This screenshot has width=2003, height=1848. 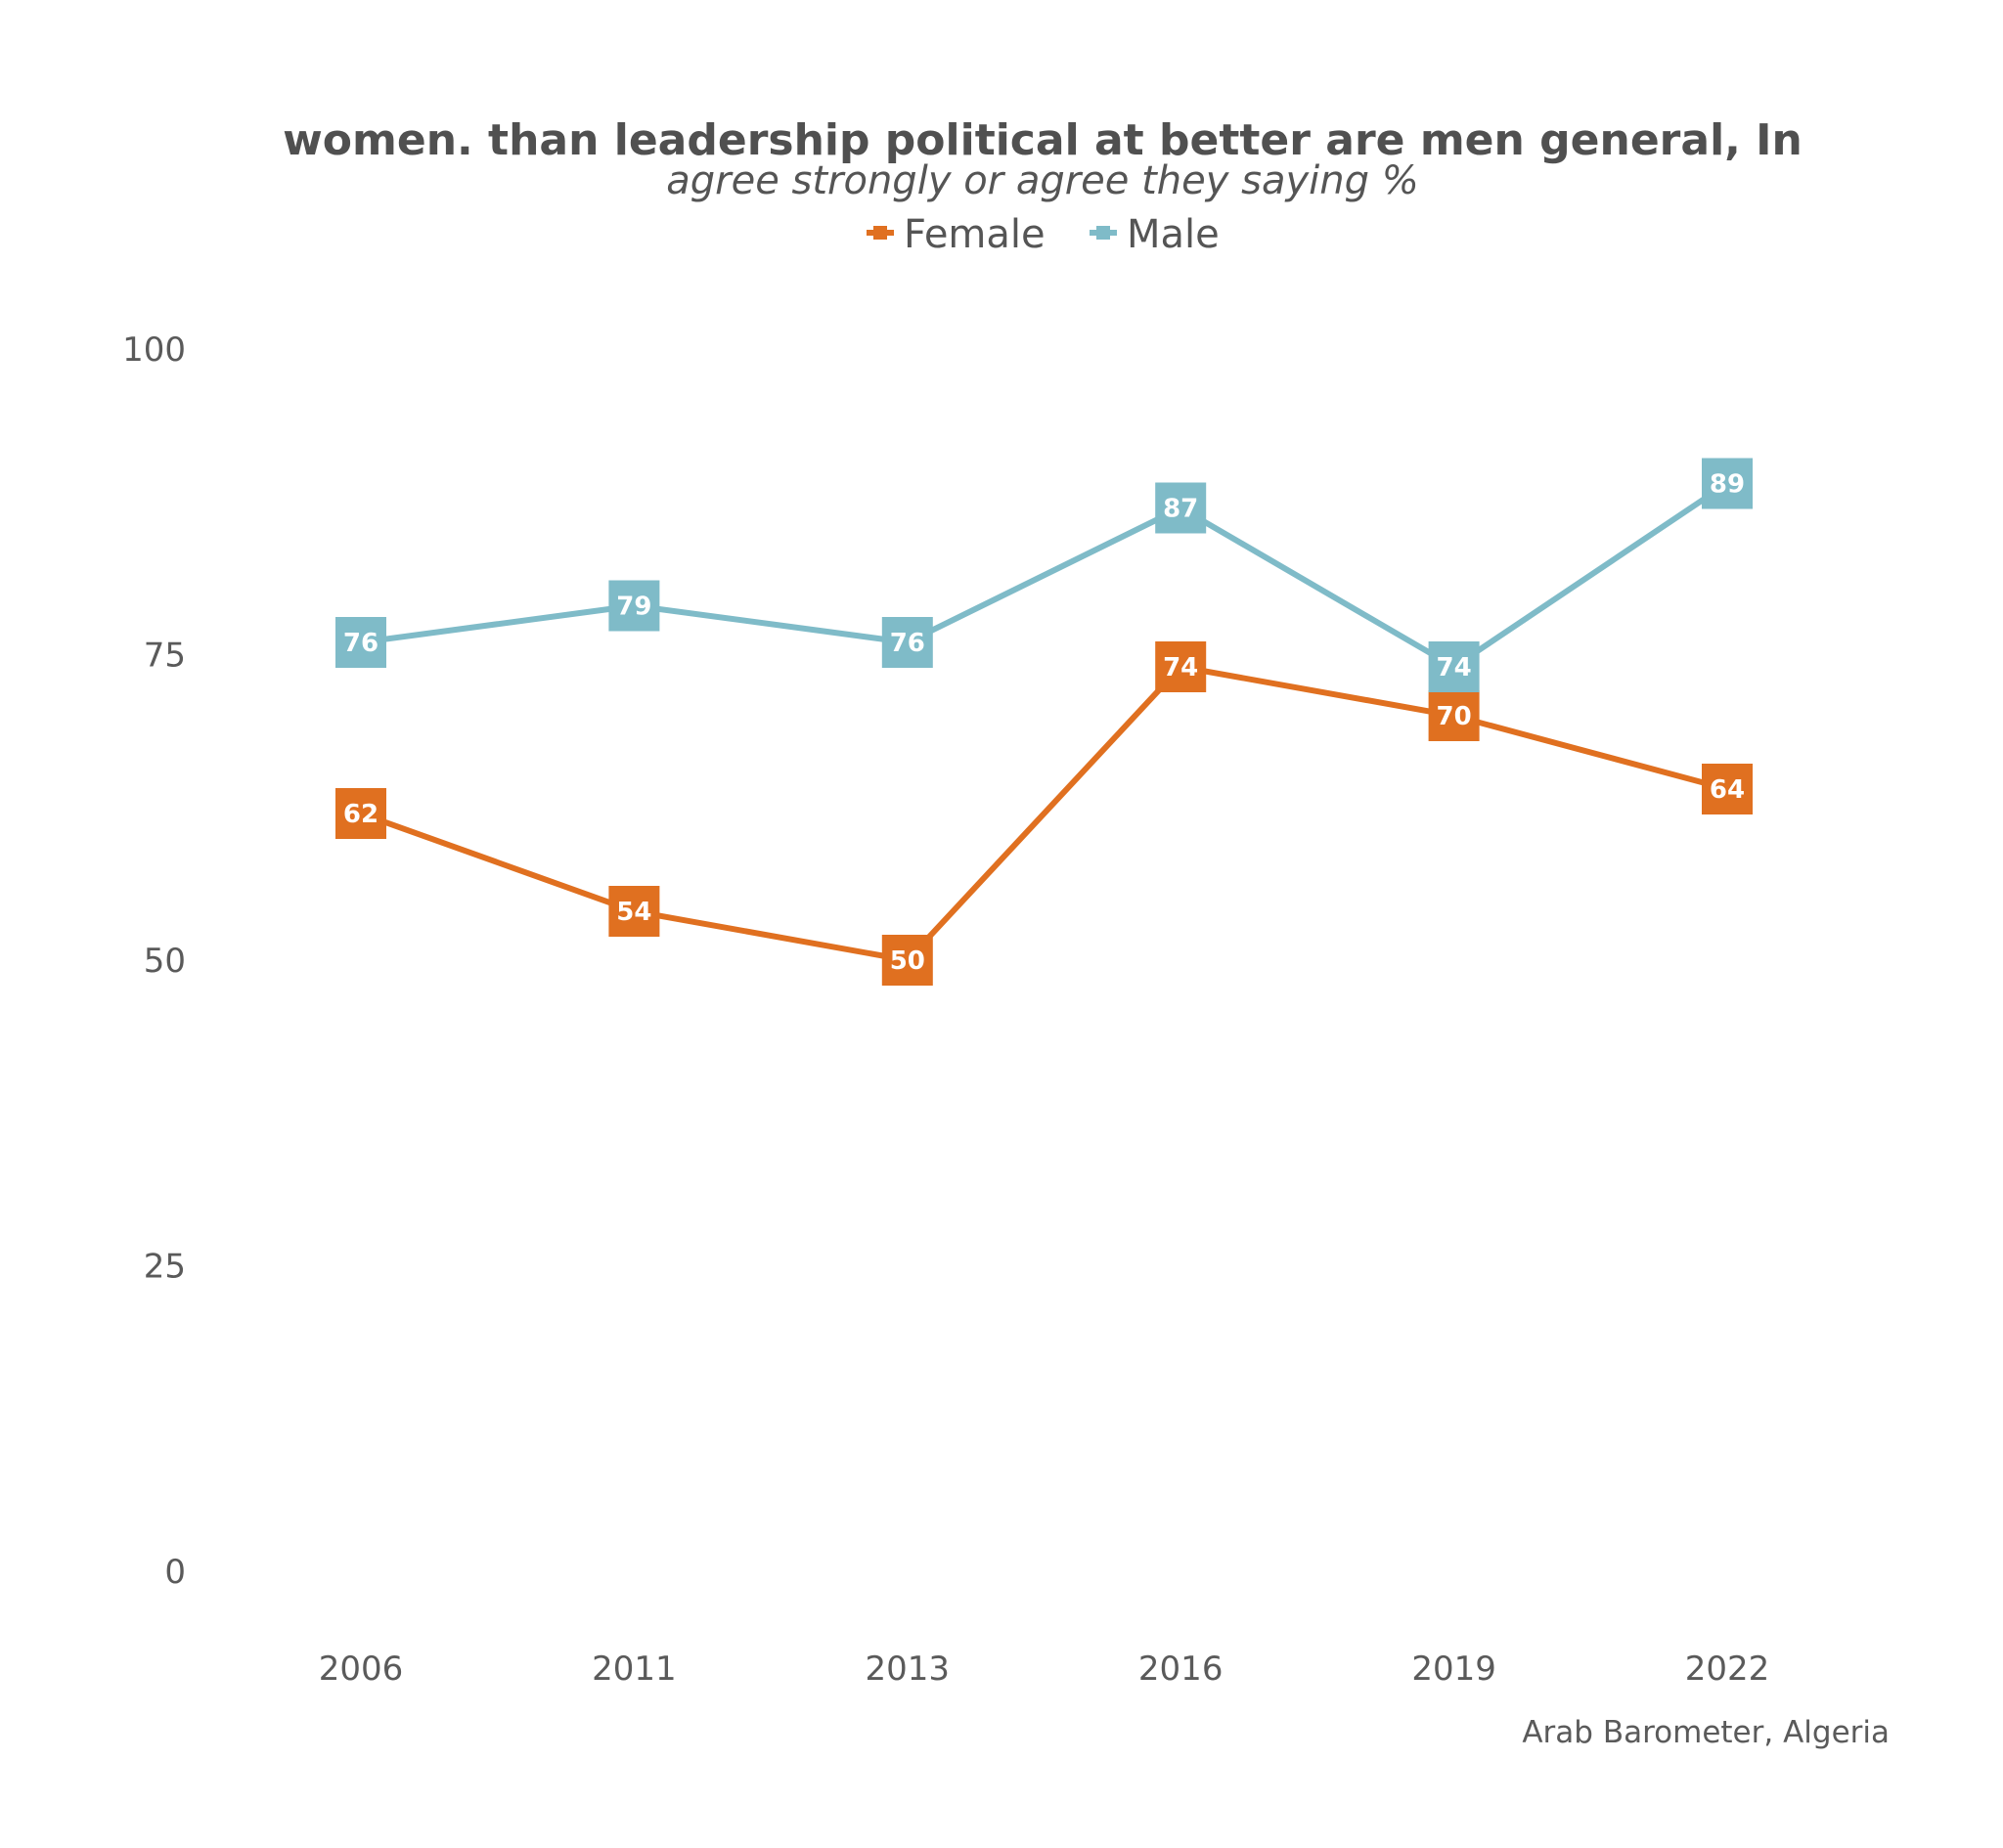 What do you see at coordinates (165, 1267) in the screenshot?
I see `y-tick-label: 25` at bounding box center [165, 1267].